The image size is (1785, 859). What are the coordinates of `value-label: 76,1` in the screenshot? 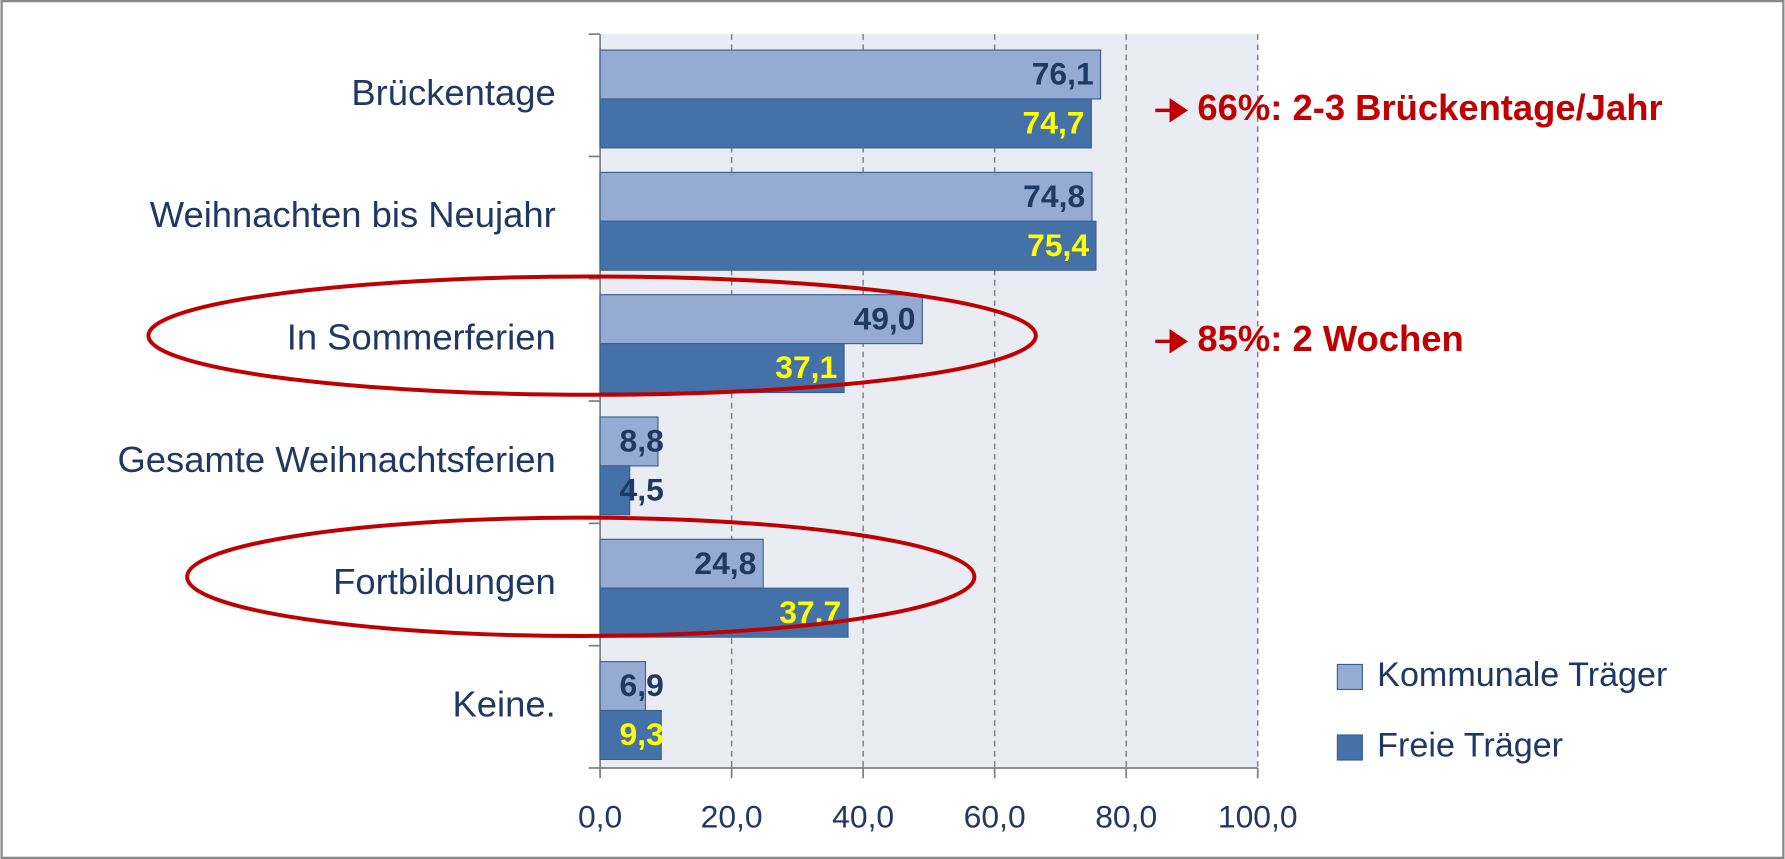 It's located at (1063, 74).